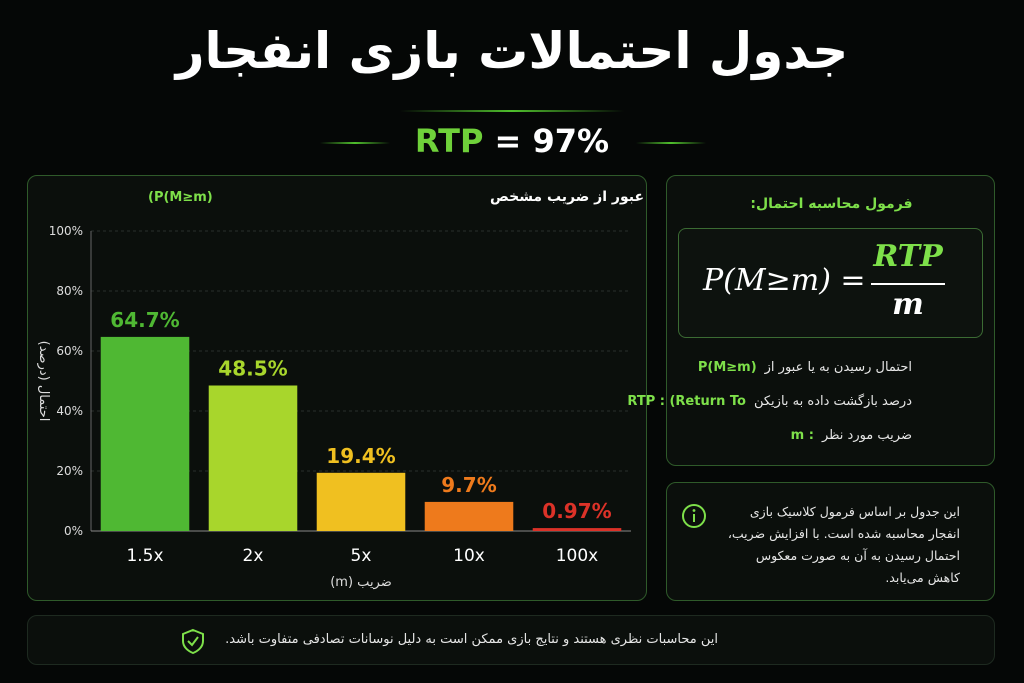 The height and width of the screenshot is (683, 1024). I want to click on definition-row: احتمال رسیدن به یا عبور از P(M≥m), so click(762, 367).